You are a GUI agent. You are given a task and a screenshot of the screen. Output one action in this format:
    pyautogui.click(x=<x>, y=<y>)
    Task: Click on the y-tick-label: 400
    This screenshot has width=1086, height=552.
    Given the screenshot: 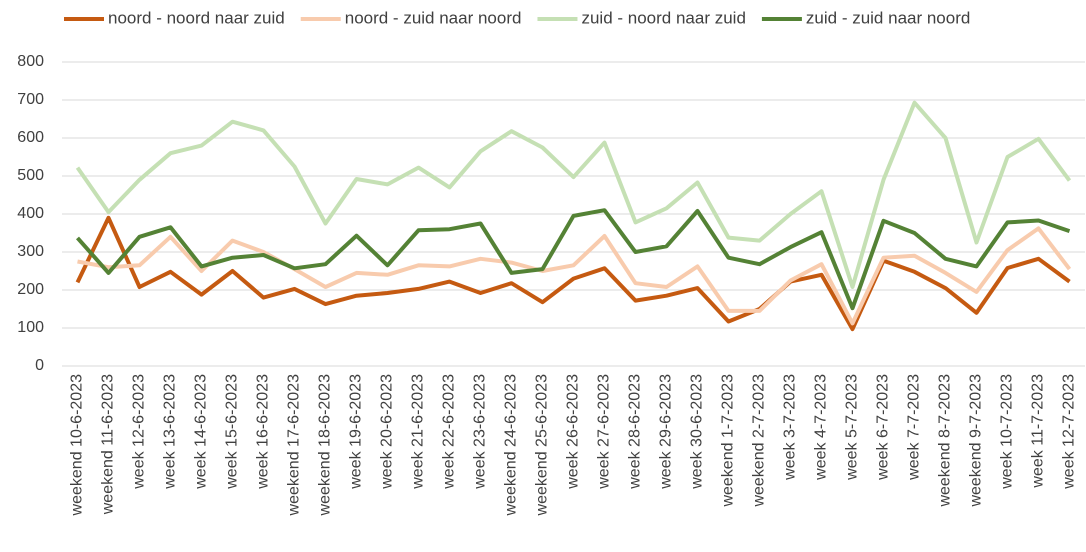 What is the action you would take?
    pyautogui.click(x=30, y=213)
    